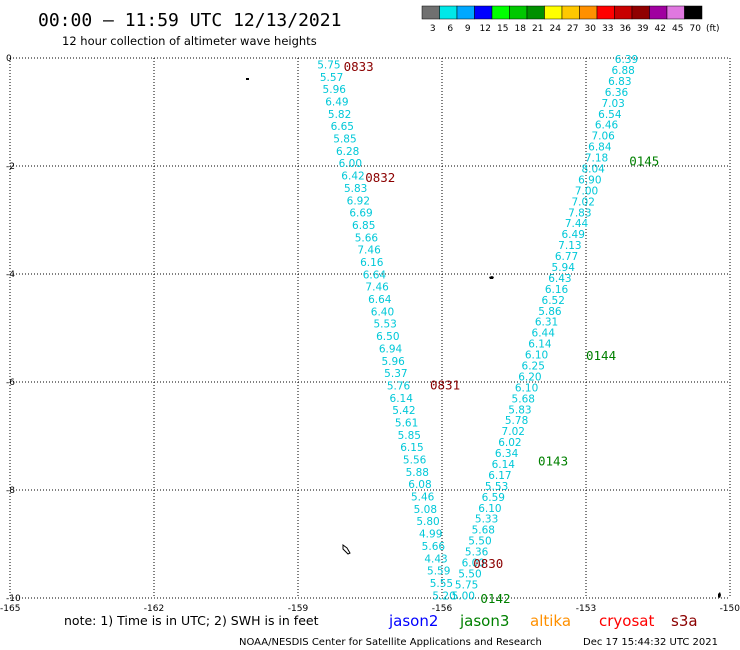 Image resolution: width=740 pixels, height=650 pixels. Describe the element at coordinates (154, 609) in the screenshot. I see `x-tick-label: -162` at that location.